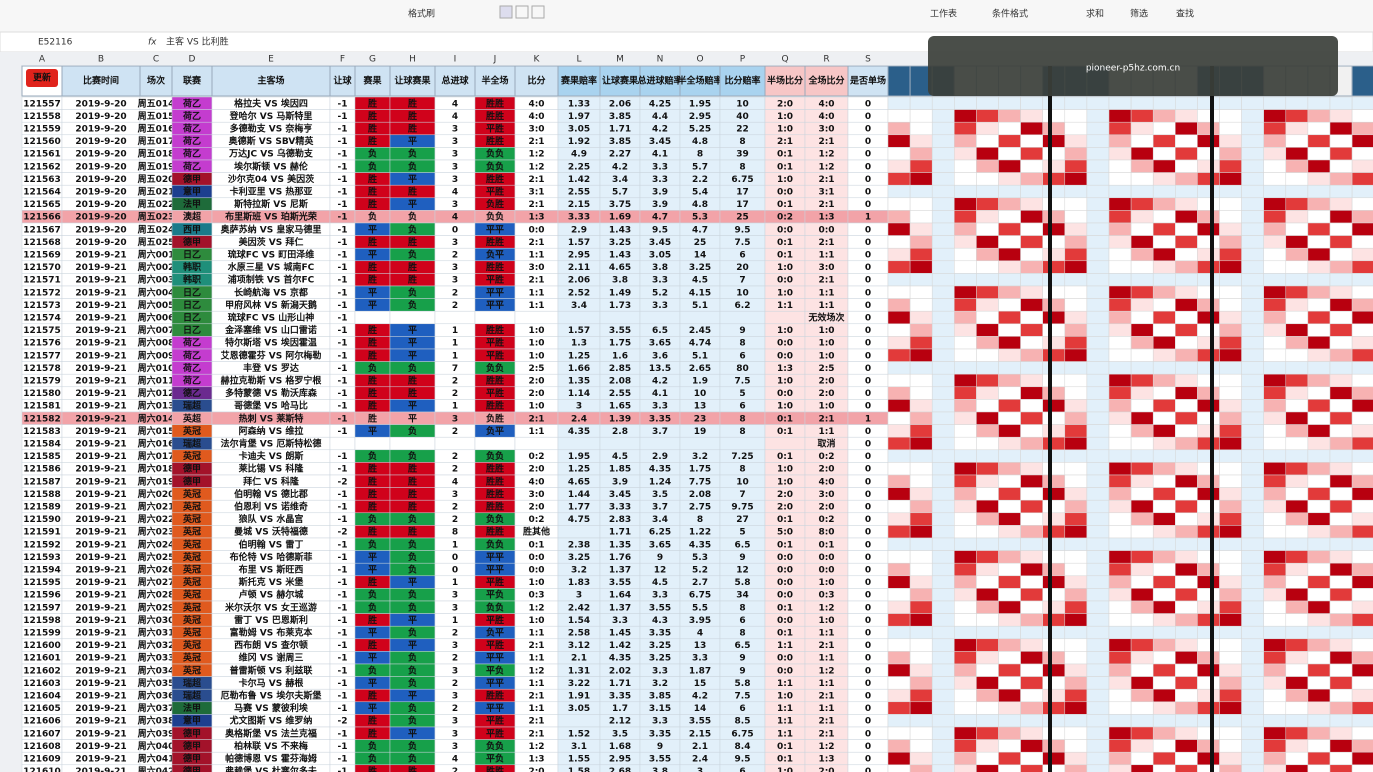 The height and width of the screenshot is (772, 1373). I want to click on cell: 布里 VS 斯旺西, so click(271, 570).